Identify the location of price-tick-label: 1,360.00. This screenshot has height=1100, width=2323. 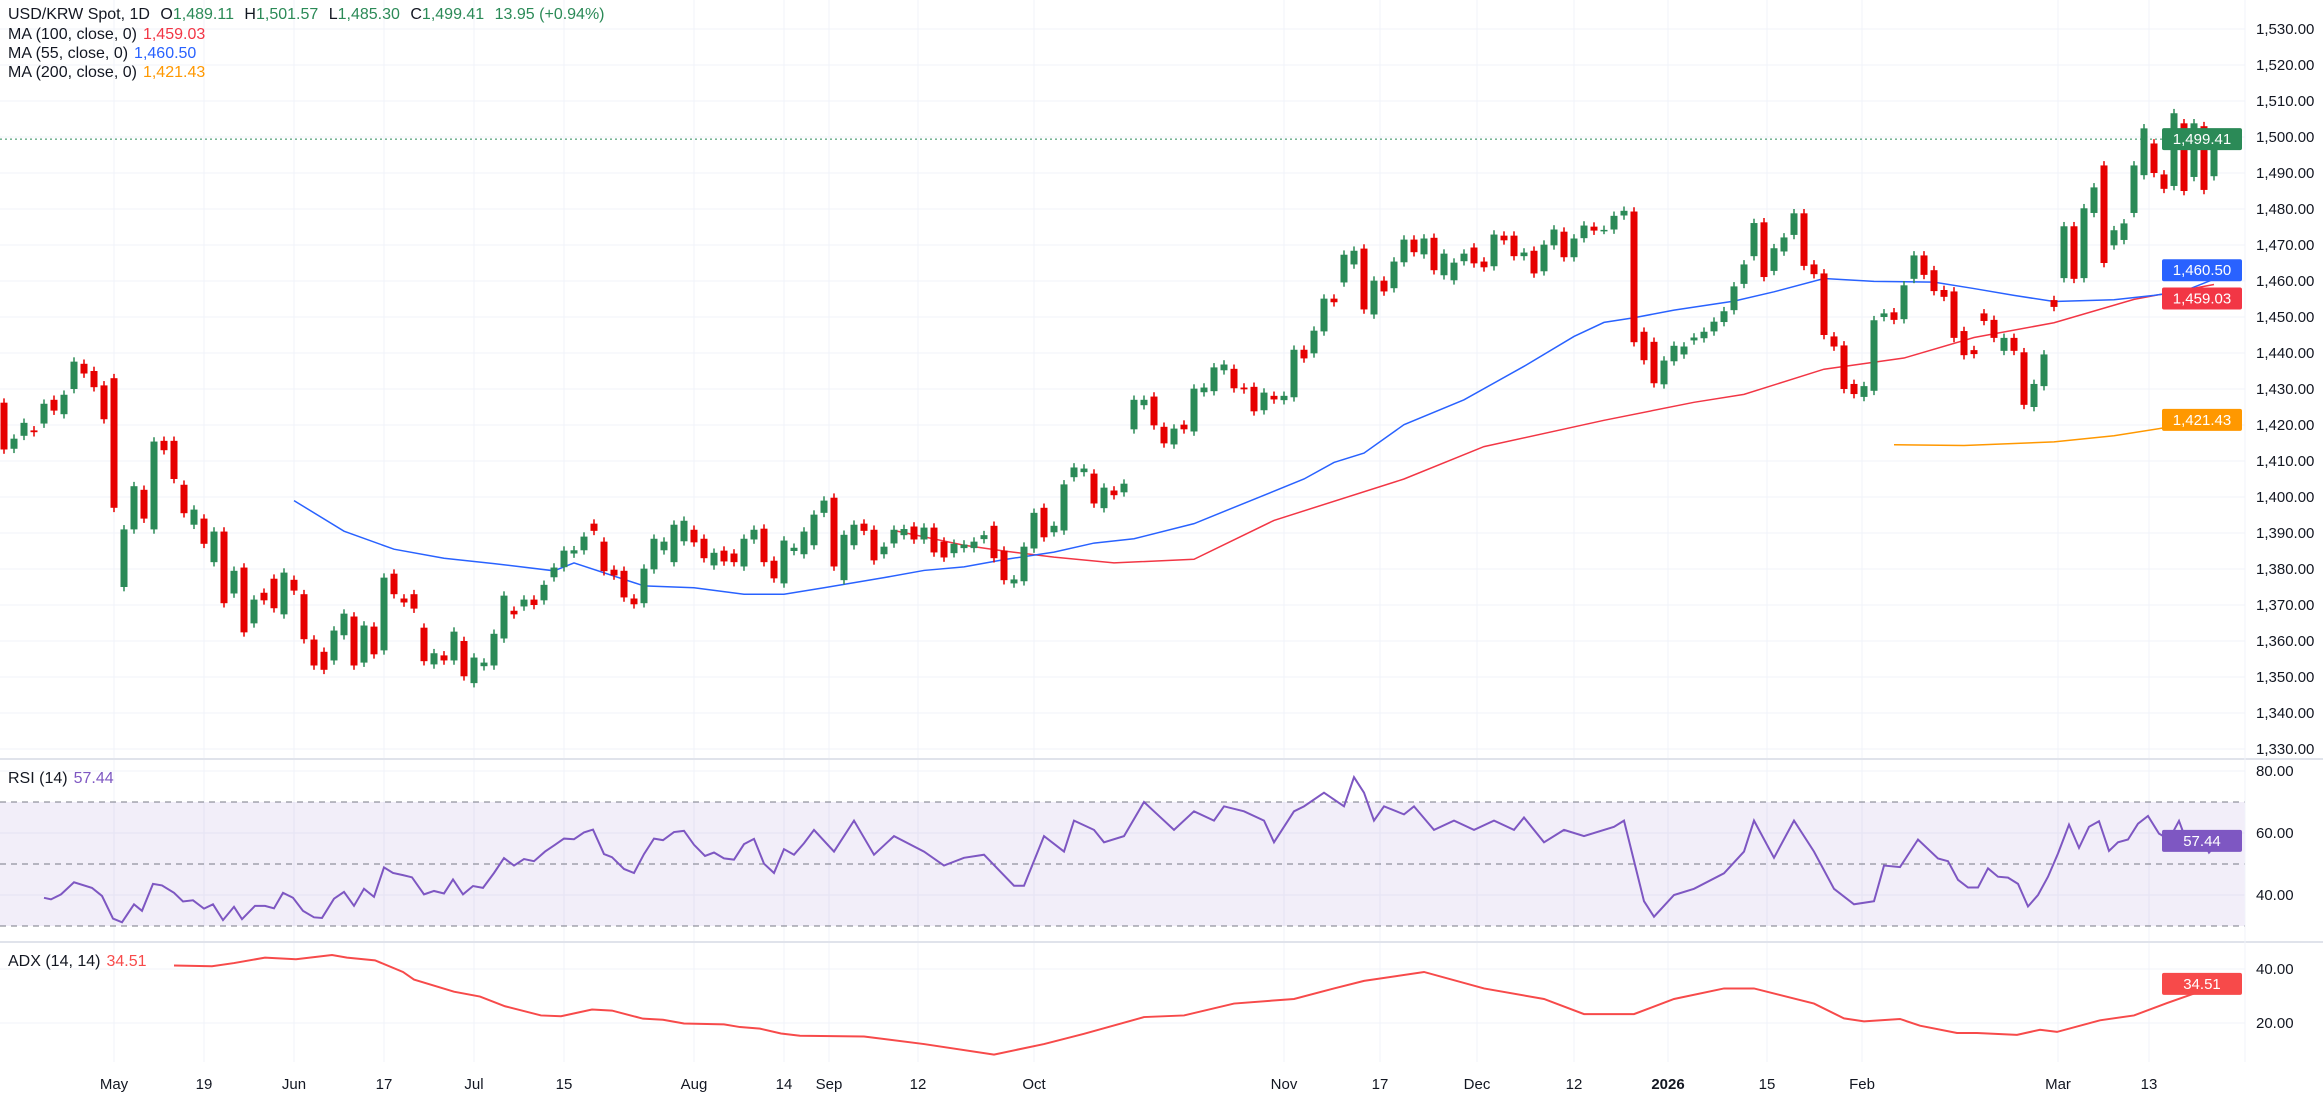
(2285, 641).